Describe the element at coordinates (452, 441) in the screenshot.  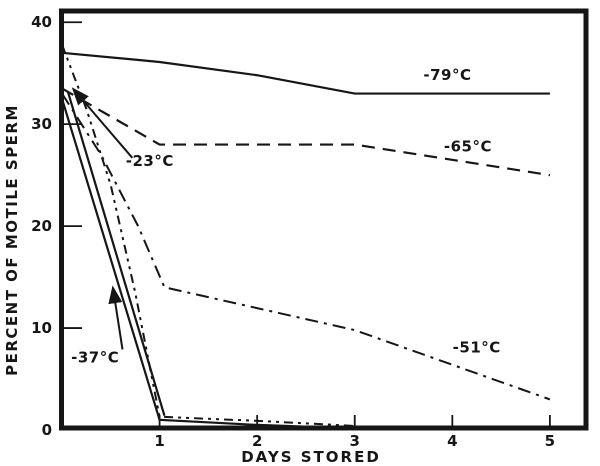
I see `x-tick-label: 4` at that location.